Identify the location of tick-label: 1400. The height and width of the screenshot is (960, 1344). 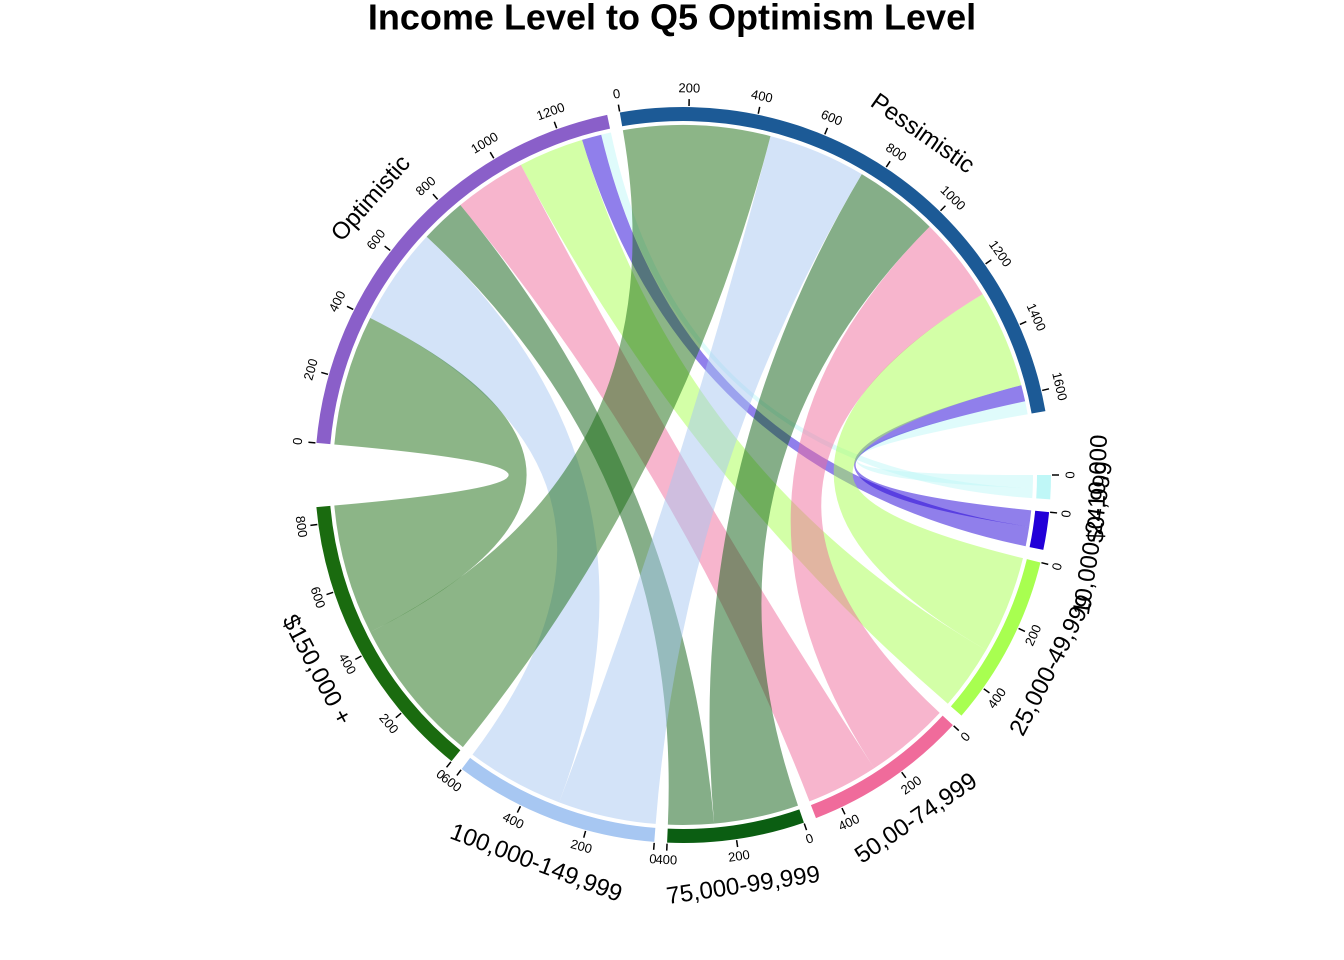
(1036, 317).